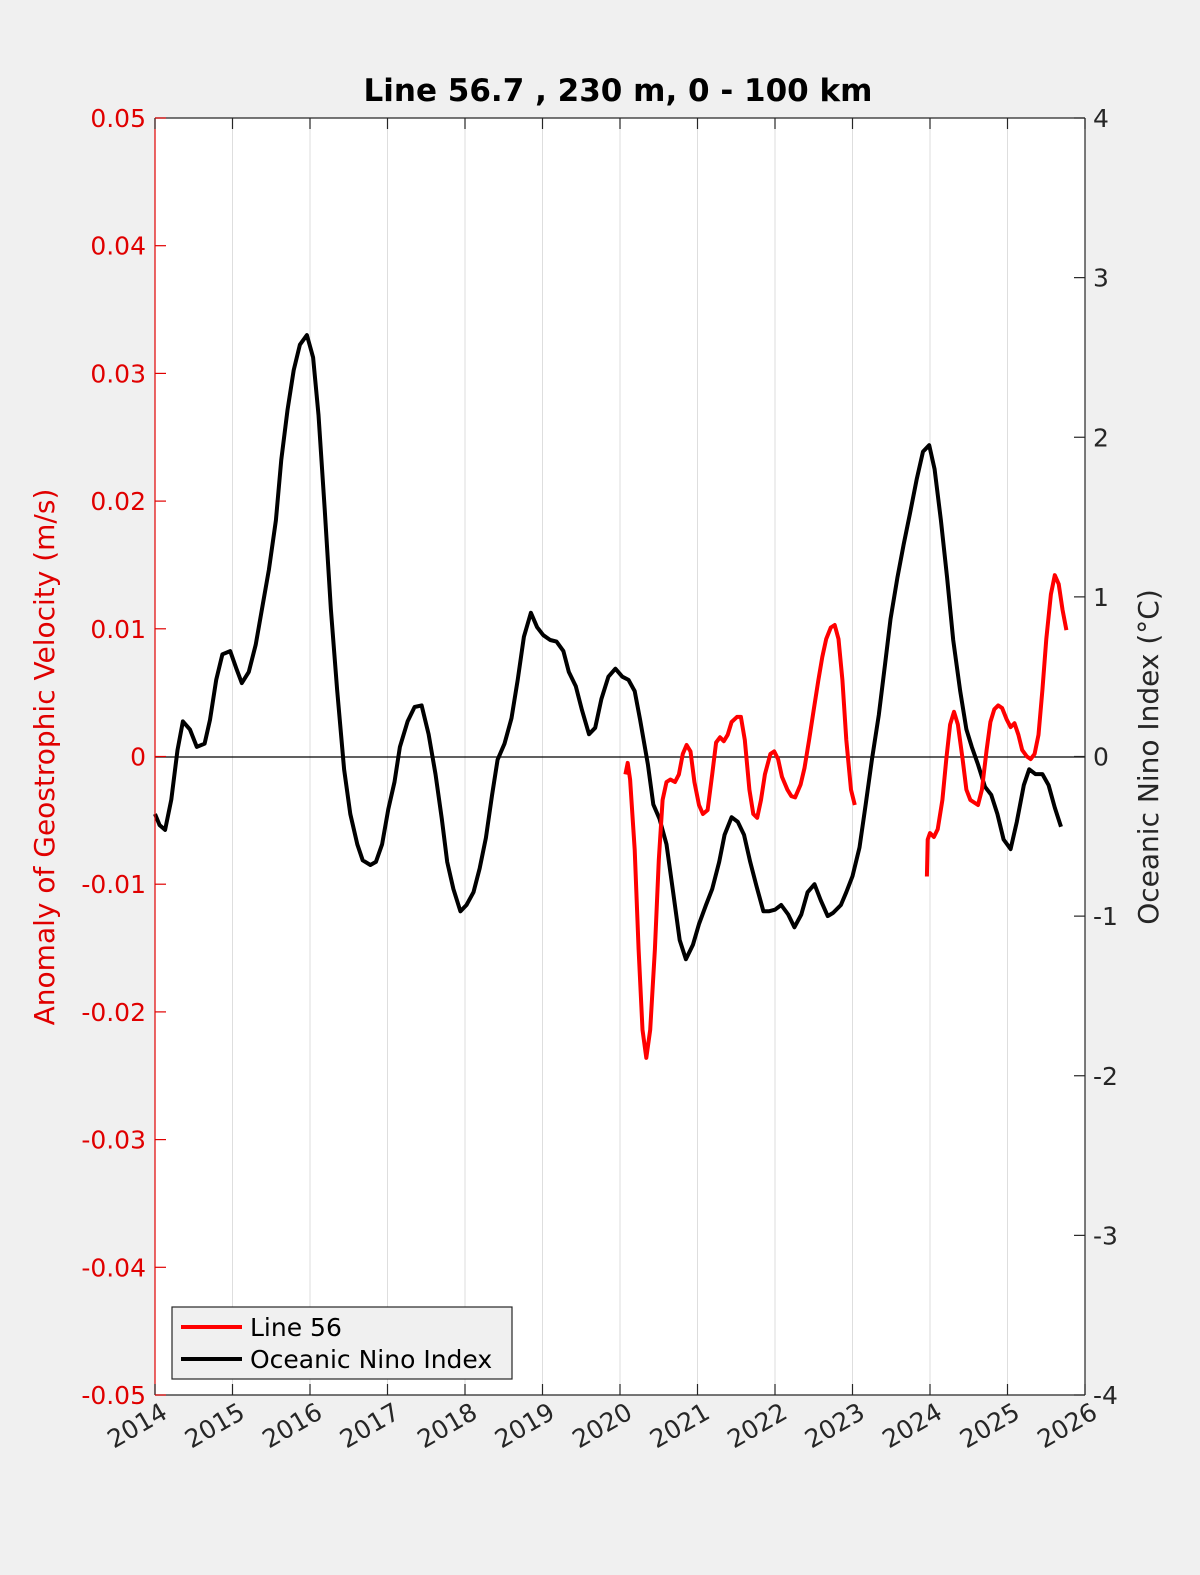 Image resolution: width=1200 pixels, height=1575 pixels. I want to click on x-tick-label: 2017, so click(370, 1425).